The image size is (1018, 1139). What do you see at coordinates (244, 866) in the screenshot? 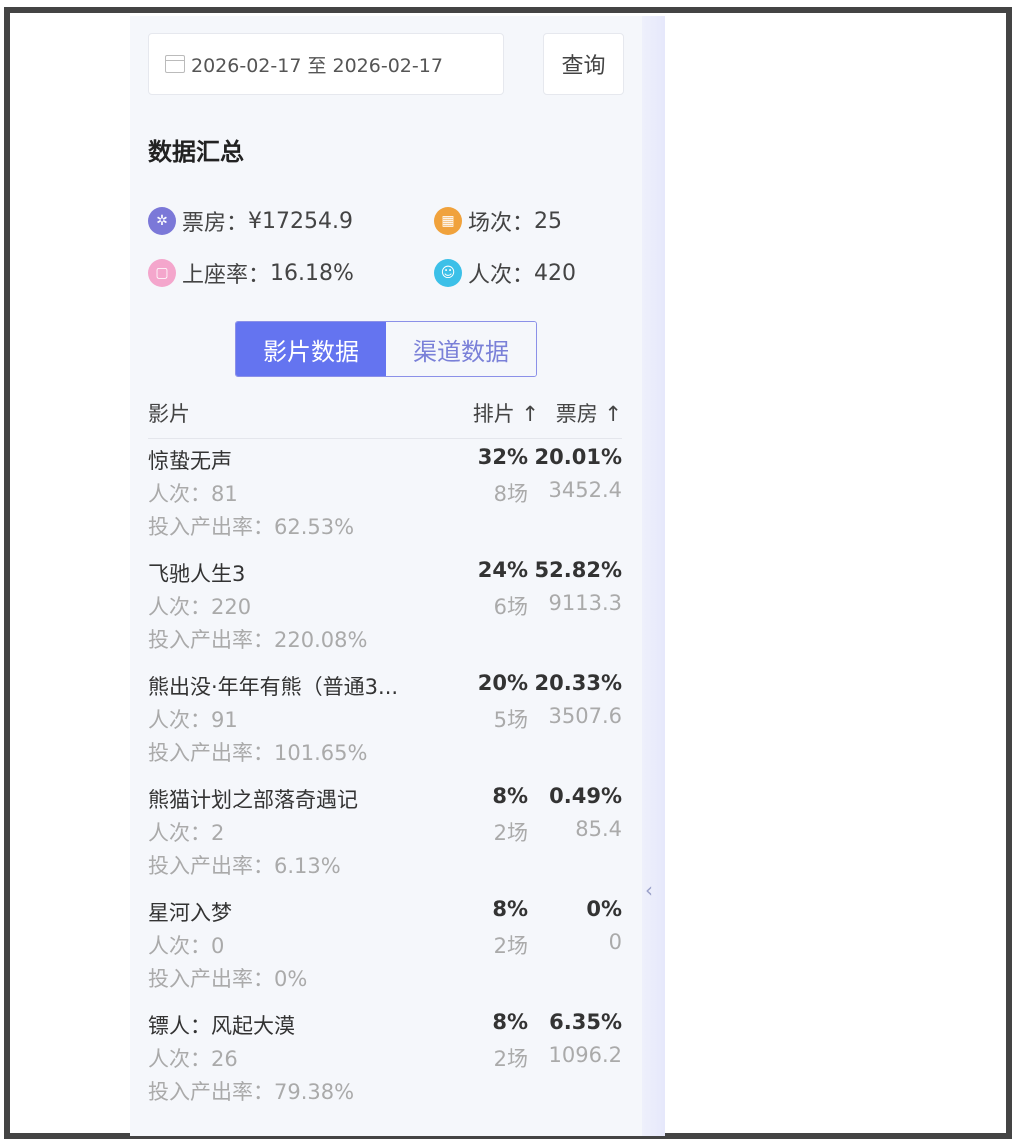
I see `film-roi: 投入产出率：6.13%` at bounding box center [244, 866].